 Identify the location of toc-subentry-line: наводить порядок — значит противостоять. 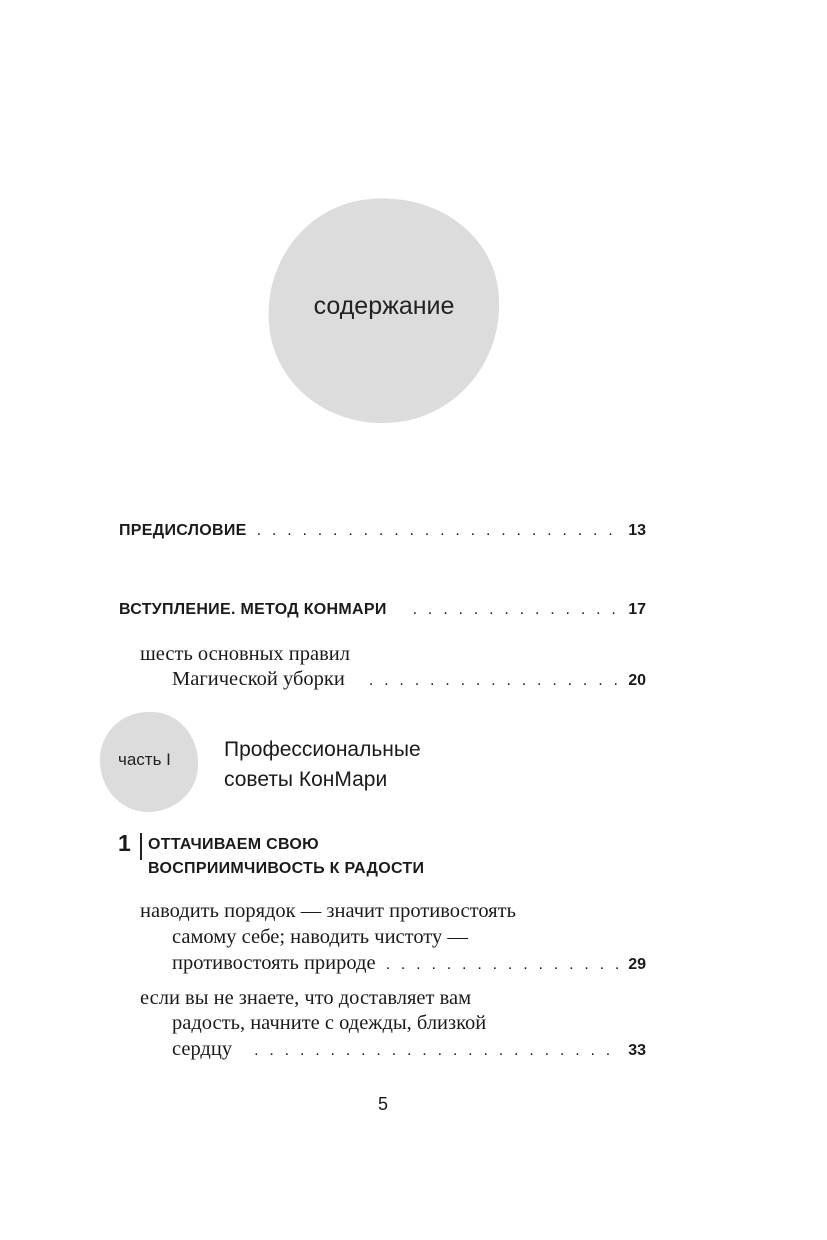
(328, 911).